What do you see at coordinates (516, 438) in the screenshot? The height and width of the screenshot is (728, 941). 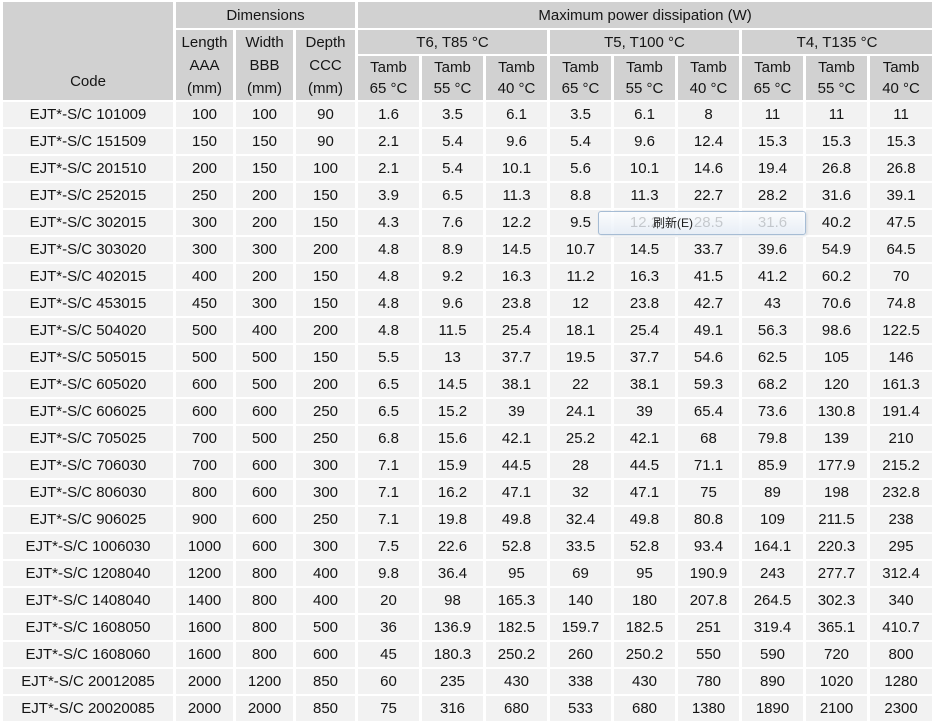 I see `cell-value: 42.1` at bounding box center [516, 438].